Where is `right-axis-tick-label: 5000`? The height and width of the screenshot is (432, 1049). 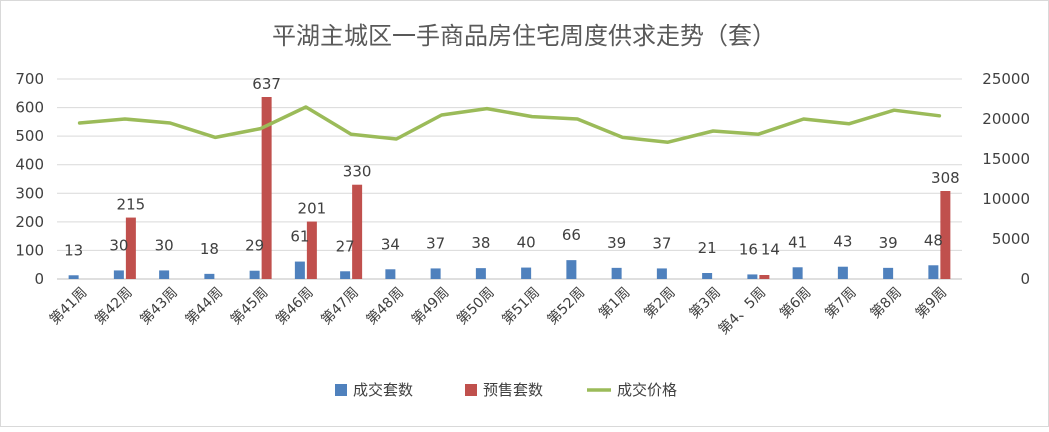 right-axis-tick-label: 5000 is located at coordinates (1011, 239).